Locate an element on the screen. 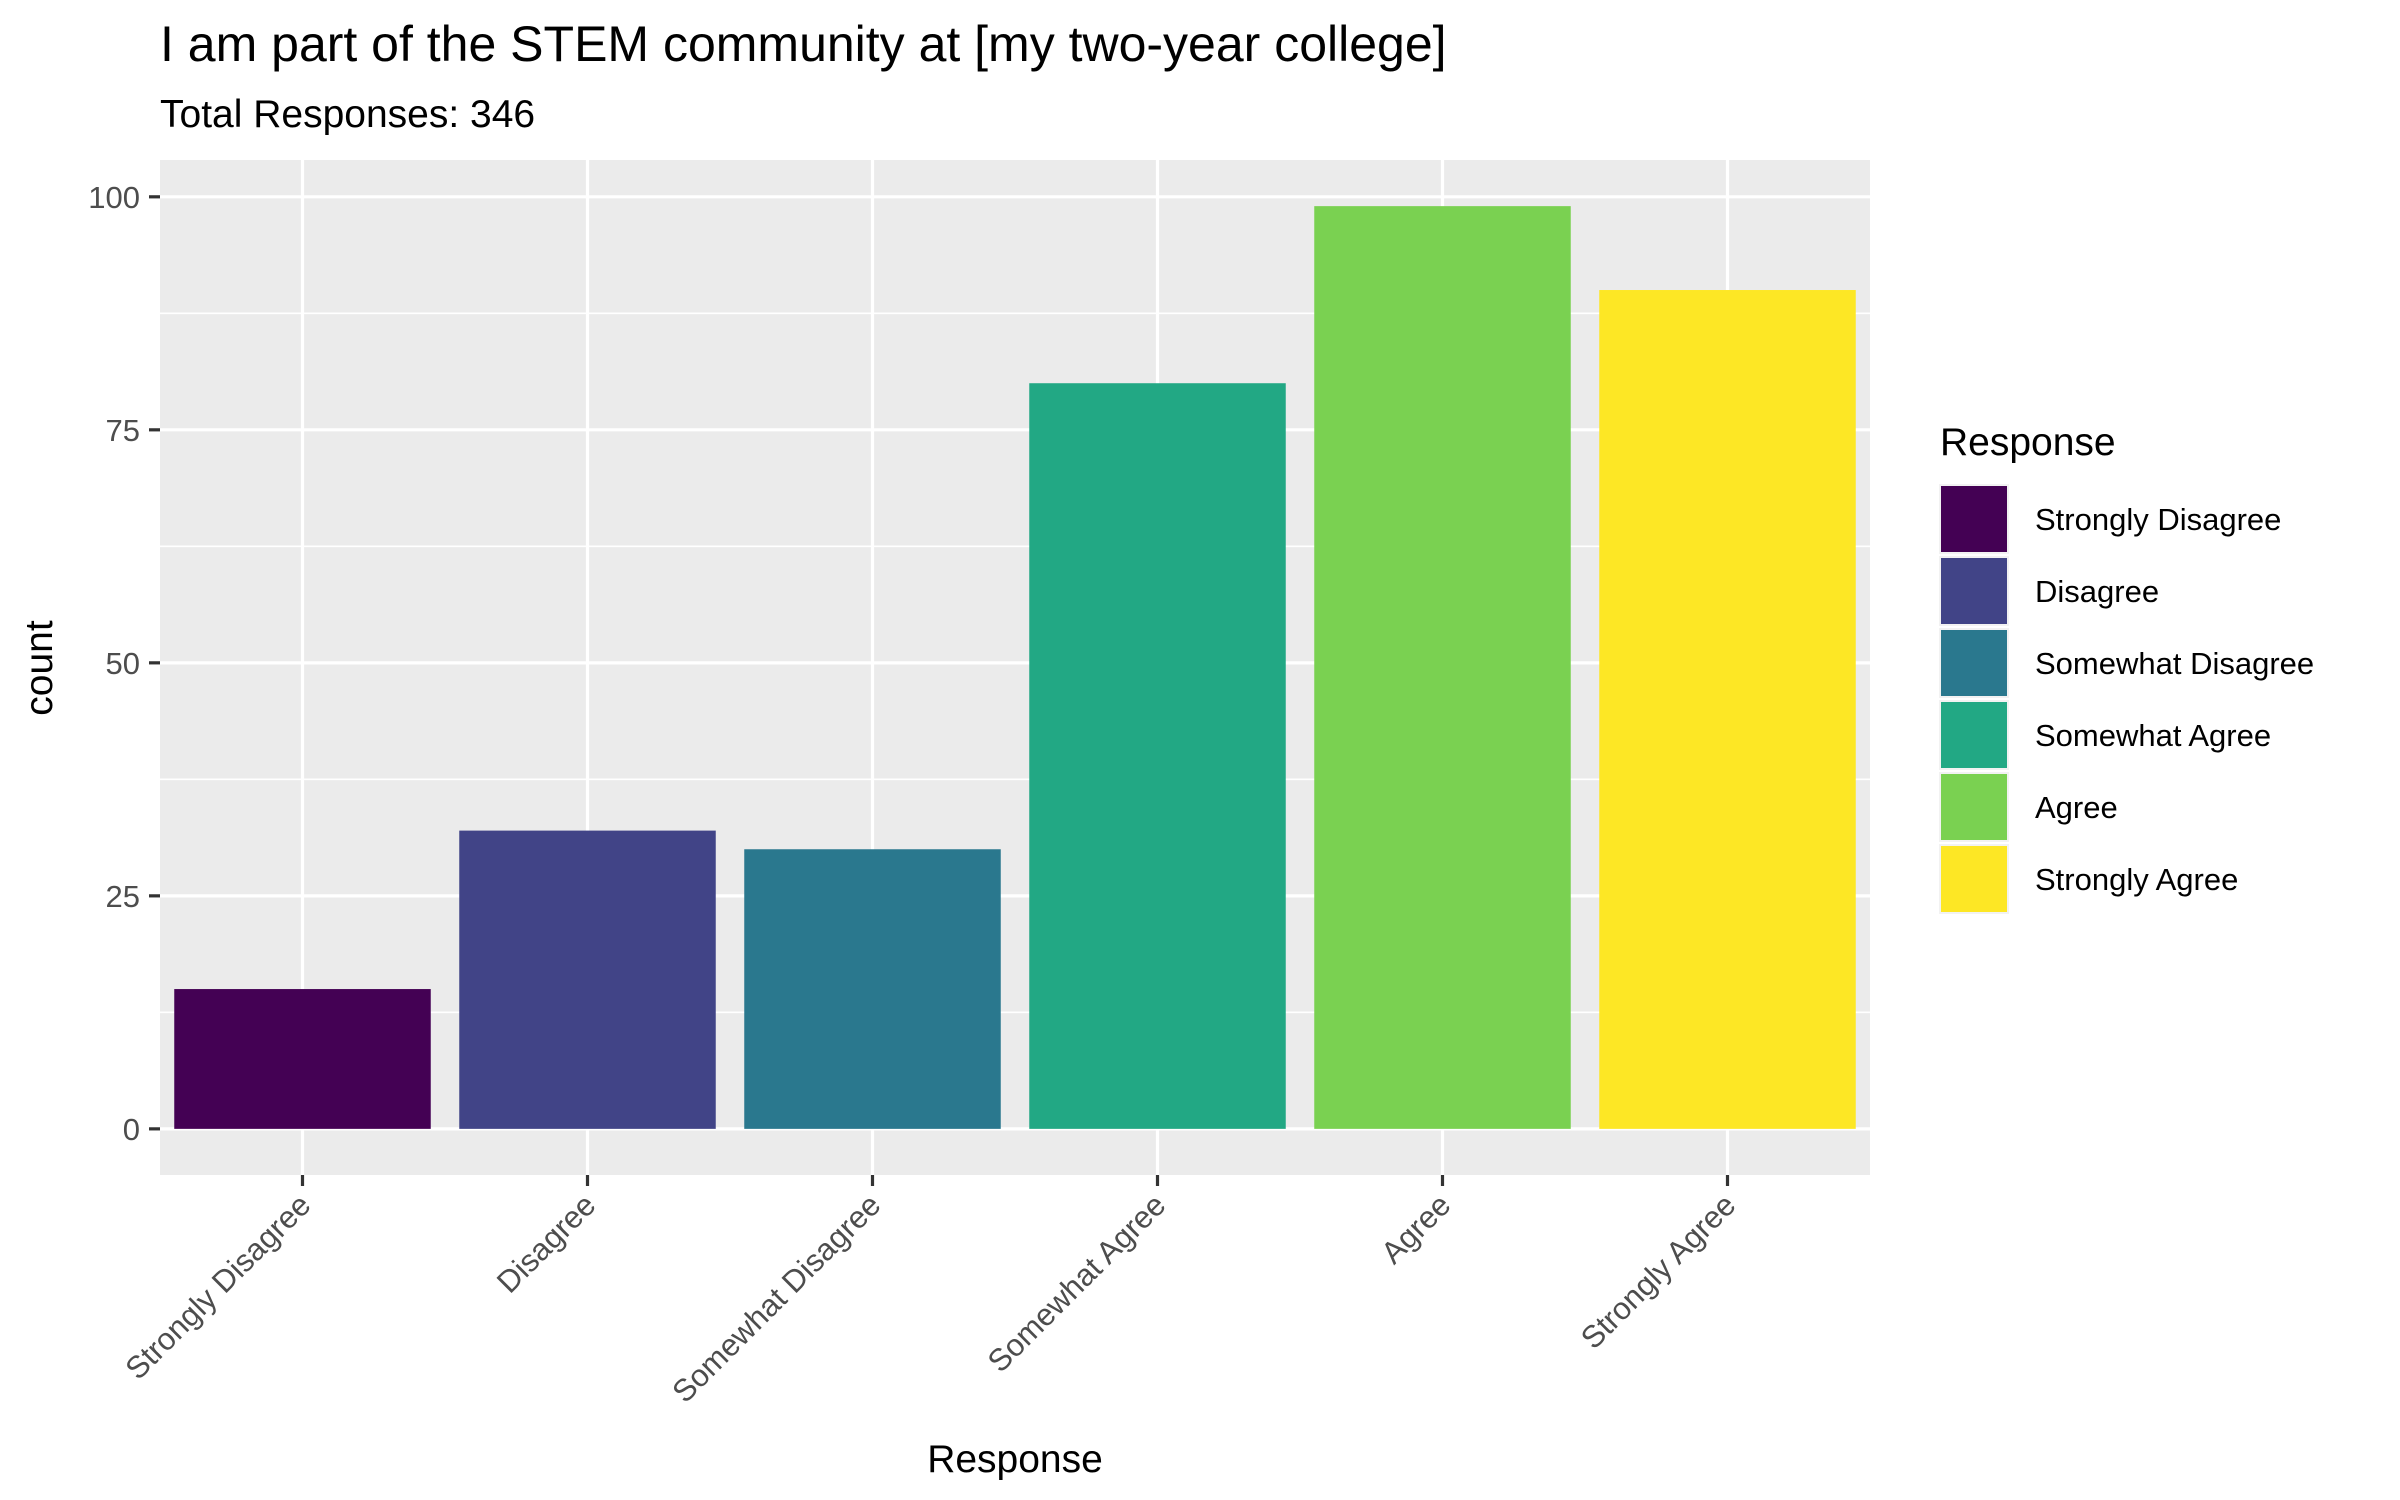 The width and height of the screenshot is (2400, 1500). bar-strongly-disagree is located at coordinates (302, 1059).